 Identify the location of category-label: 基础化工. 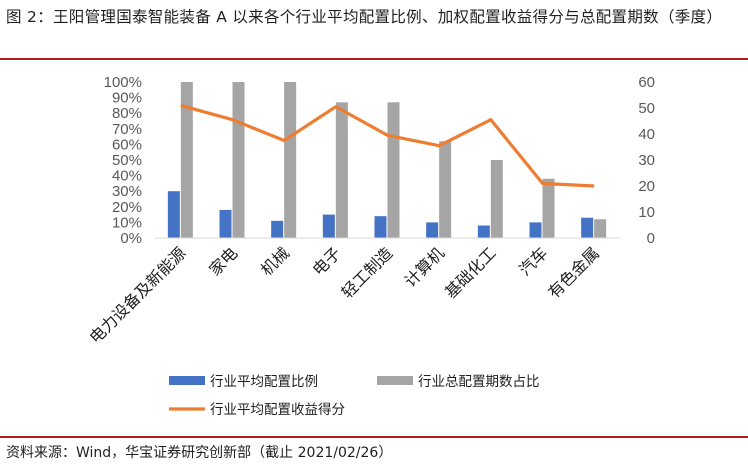
(470, 272).